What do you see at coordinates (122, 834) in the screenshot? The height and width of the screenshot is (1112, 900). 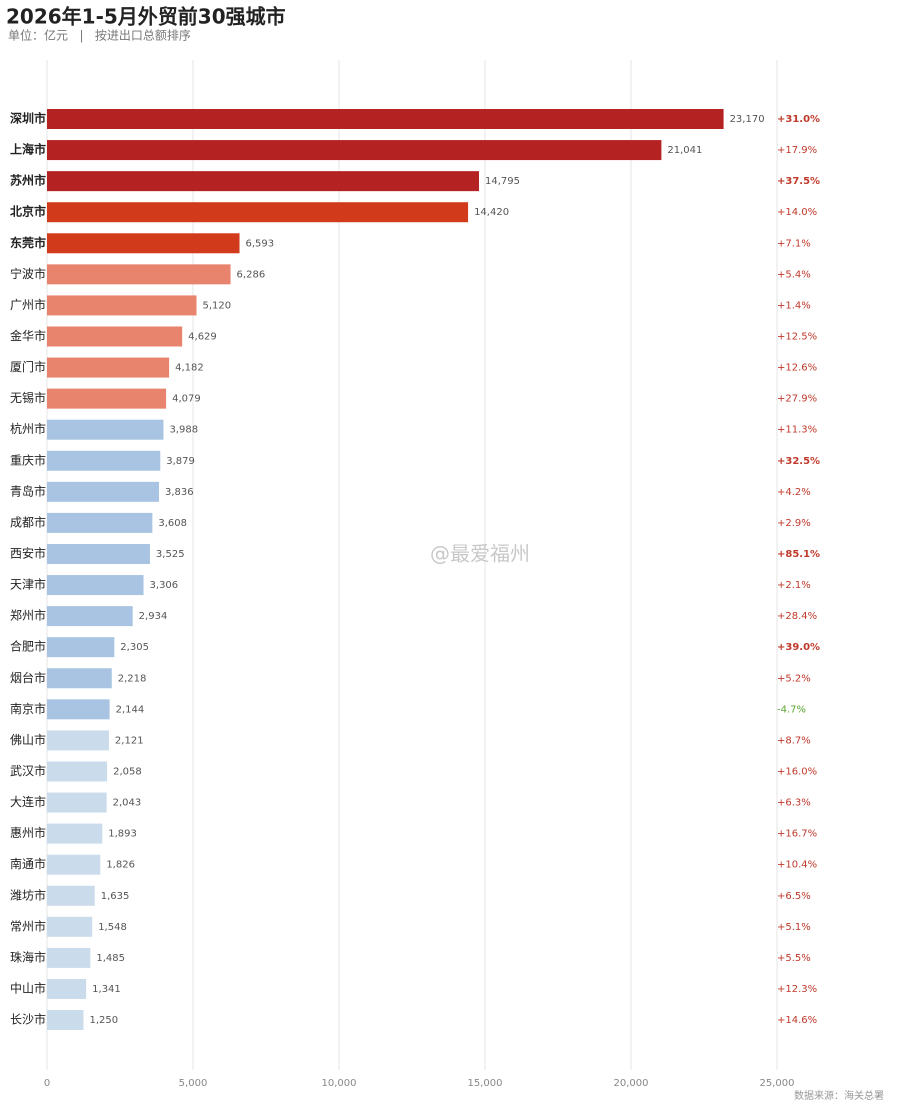 I see `value-label: 1,893` at bounding box center [122, 834].